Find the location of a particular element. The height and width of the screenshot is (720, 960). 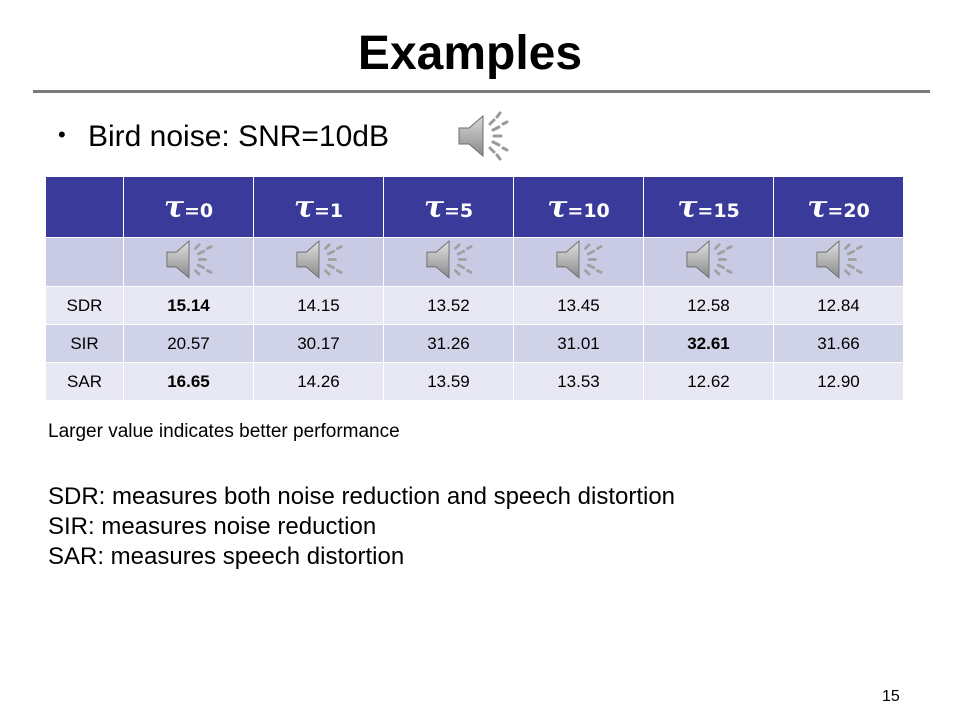

table-cell: 12.84 is located at coordinates (838, 305).